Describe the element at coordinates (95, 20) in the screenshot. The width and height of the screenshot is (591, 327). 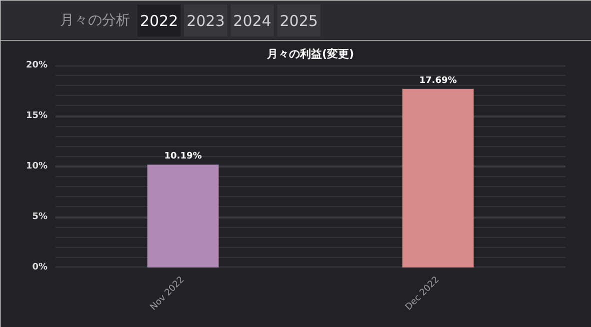
I see `text: 月々の分析` at that location.